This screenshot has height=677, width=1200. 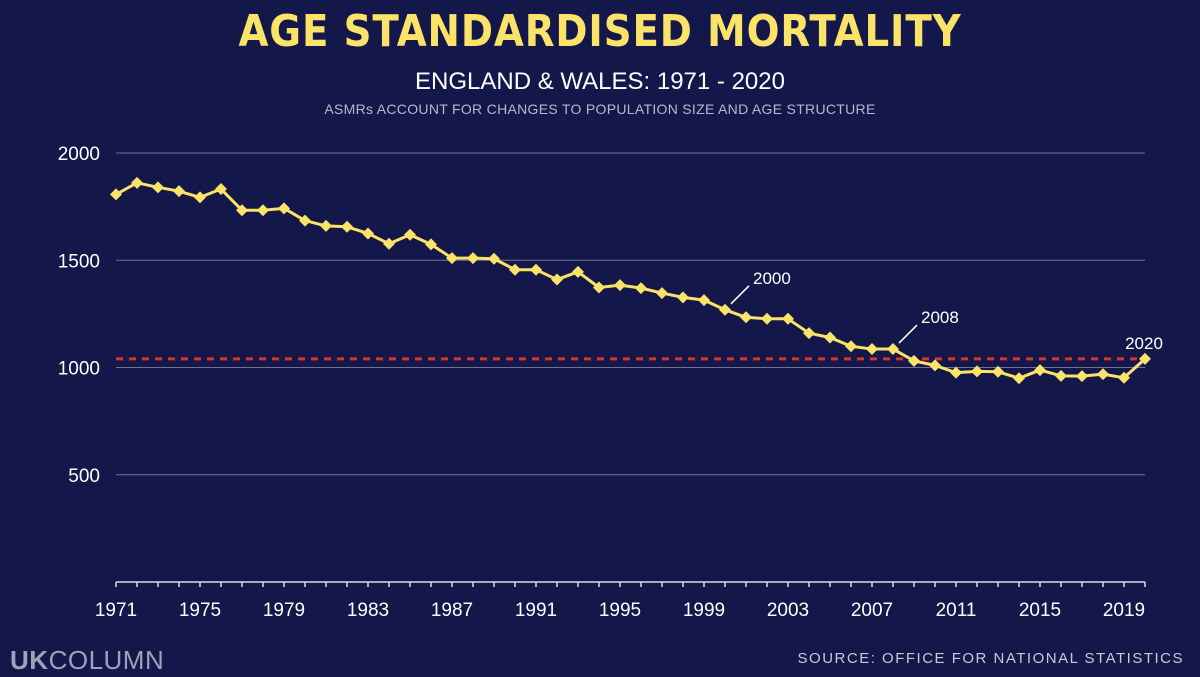 I want to click on x-tick-label: 2007, so click(x=872, y=610).